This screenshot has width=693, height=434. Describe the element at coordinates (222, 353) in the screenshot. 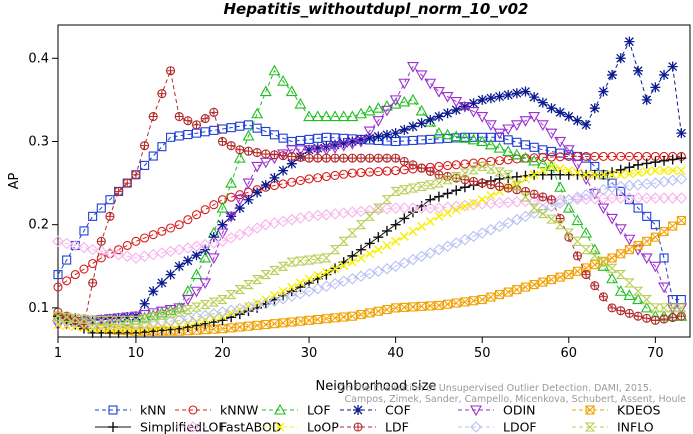

I see `x-tick-label: 20` at that location.